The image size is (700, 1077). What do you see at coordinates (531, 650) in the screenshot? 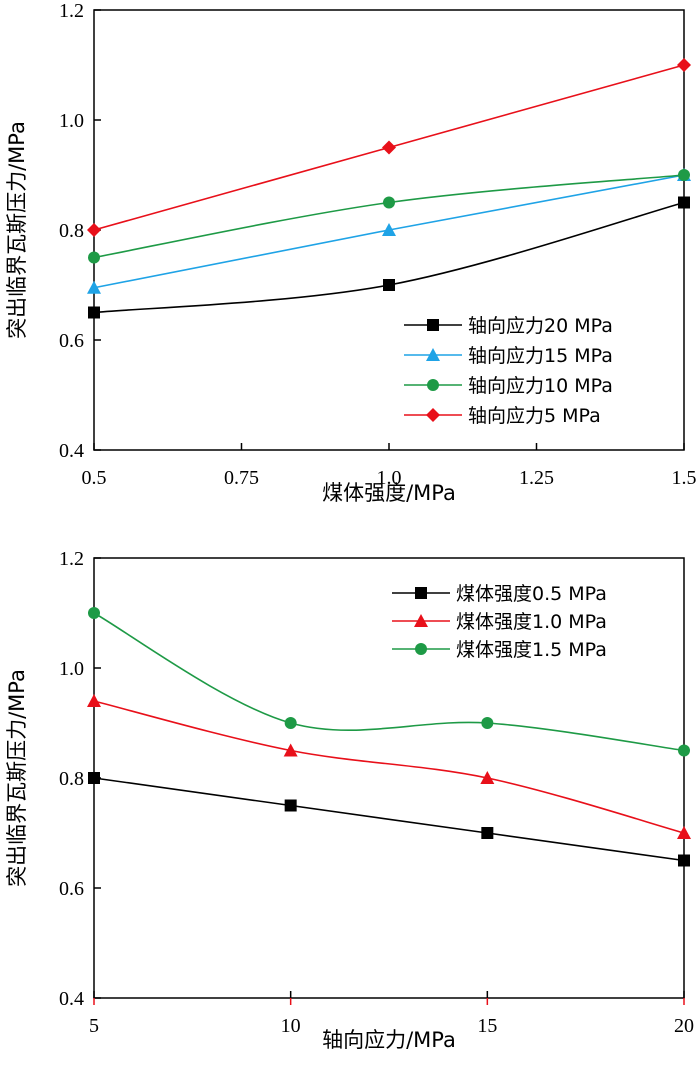
I see `legend-label: 煤体强度1.5 MPa` at bounding box center [531, 650].